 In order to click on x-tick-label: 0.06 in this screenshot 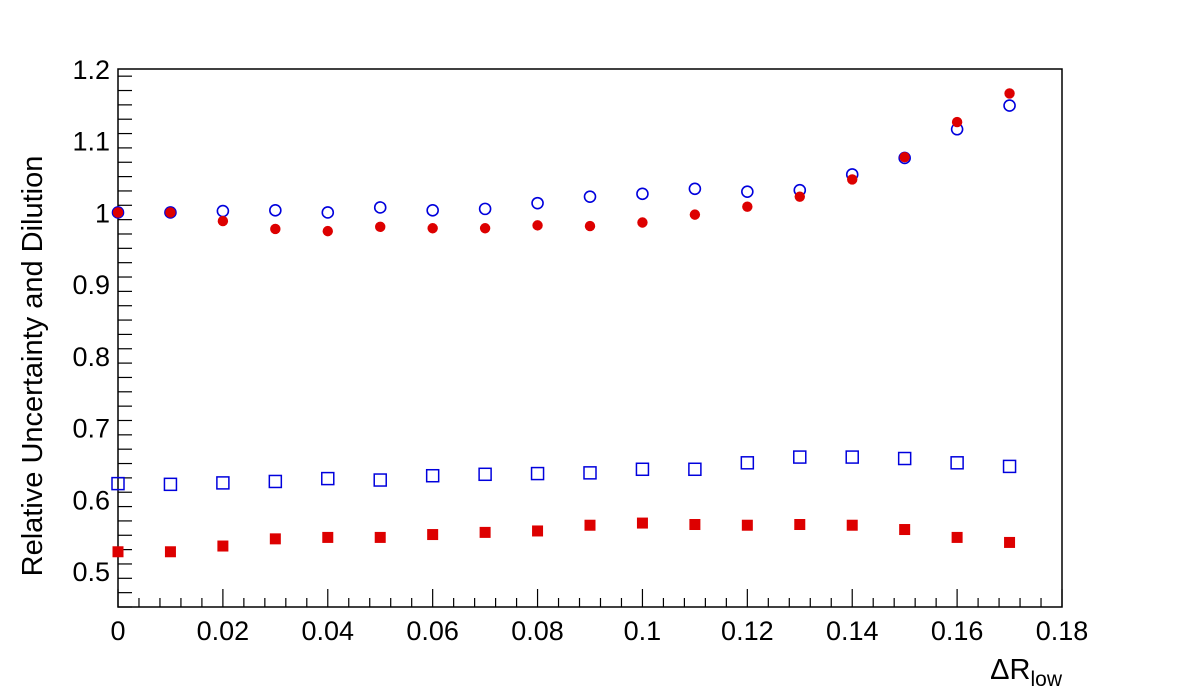, I will do `click(432, 631)`.